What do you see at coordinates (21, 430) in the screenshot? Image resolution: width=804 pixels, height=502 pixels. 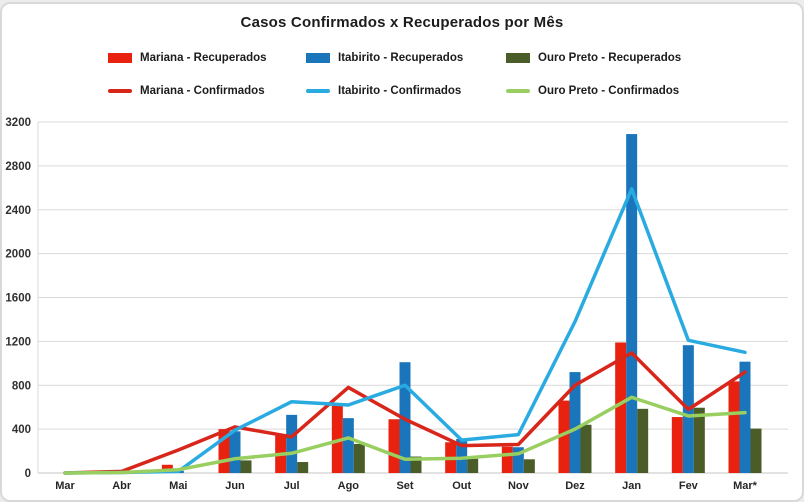 I see `y-tick-label: 400` at bounding box center [21, 430].